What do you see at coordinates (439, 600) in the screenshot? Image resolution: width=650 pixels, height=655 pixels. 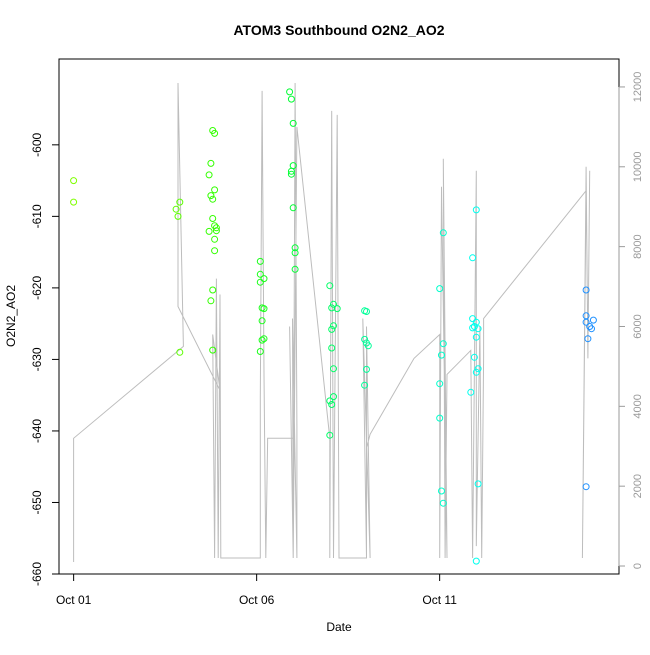 I see `x-tick-label: Oct 11` at bounding box center [439, 600].